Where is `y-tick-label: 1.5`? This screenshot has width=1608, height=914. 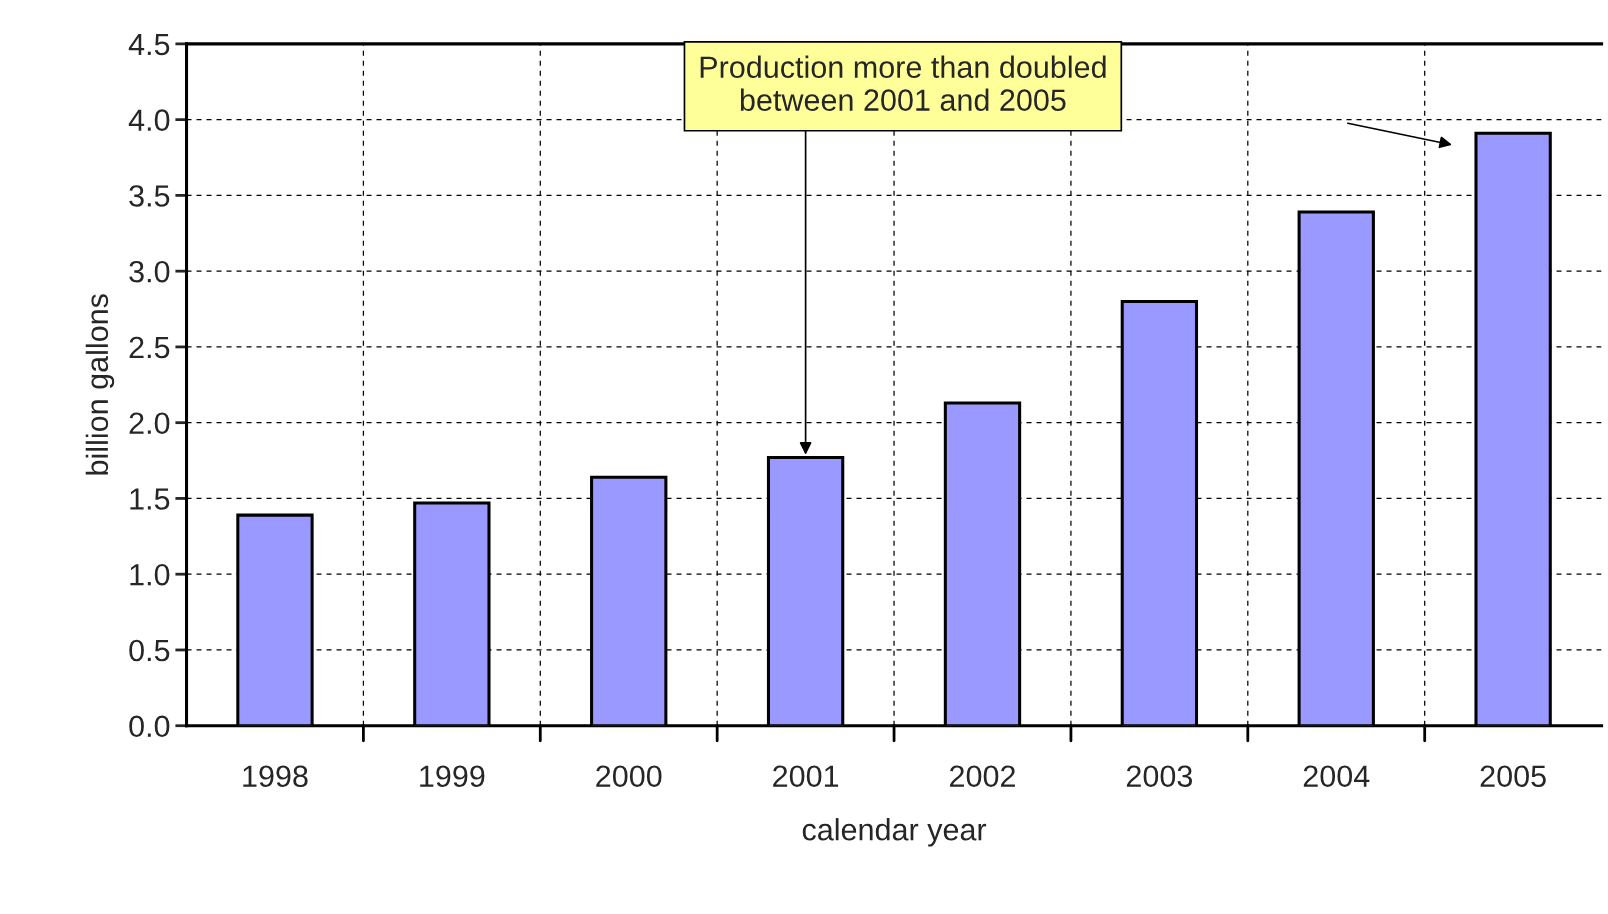
y-tick-label: 1.5 is located at coordinates (150, 499).